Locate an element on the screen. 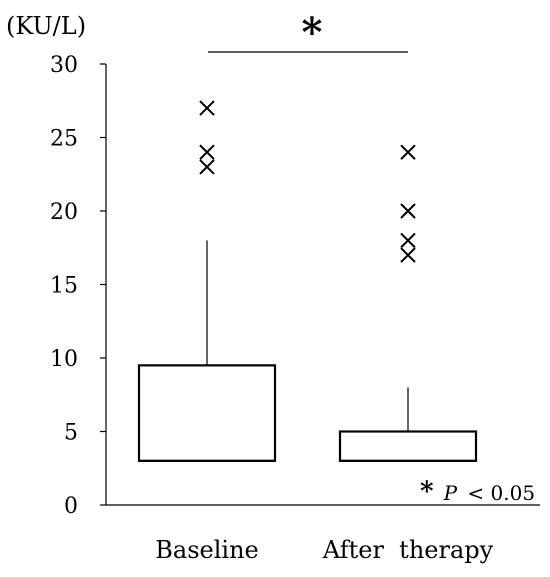 This screenshot has width=550, height=577. p-value-note-marker: * is located at coordinates (427, 492).